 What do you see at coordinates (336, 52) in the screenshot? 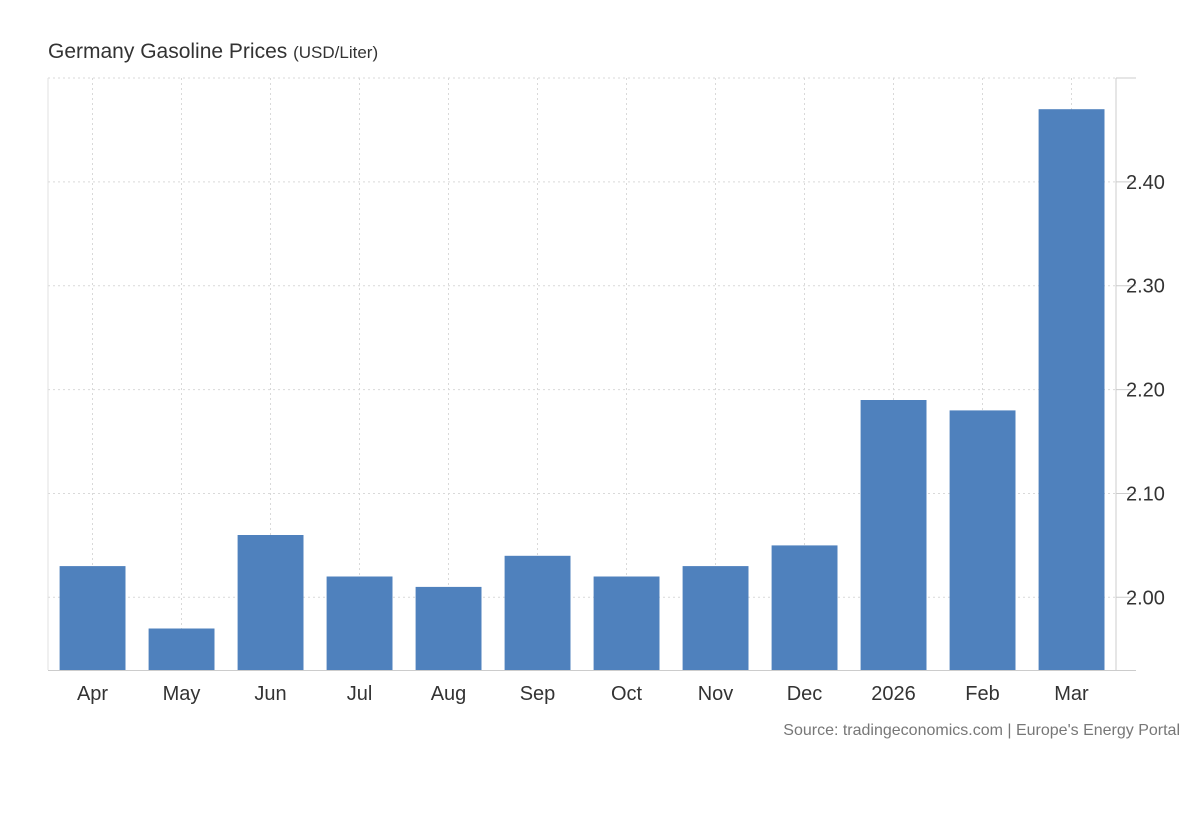
I see `chart-unit: (USD/Liter)` at bounding box center [336, 52].